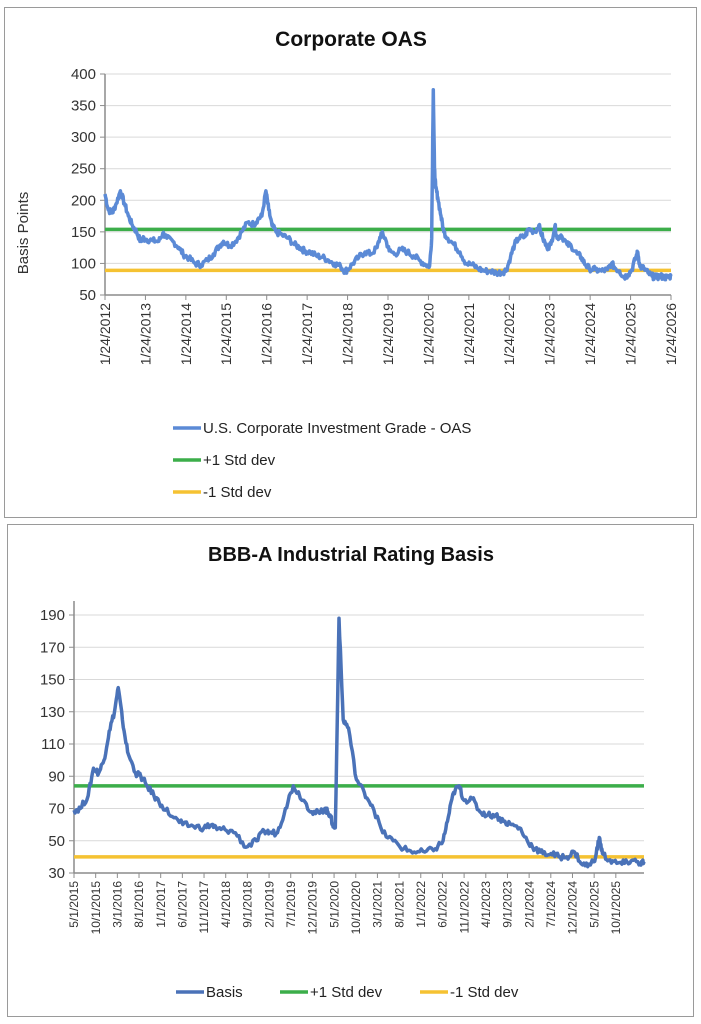 This screenshot has width=701, height=1024. I want to click on legend-label: U.S. Corporate Investment Grade - OAS, so click(337, 428).